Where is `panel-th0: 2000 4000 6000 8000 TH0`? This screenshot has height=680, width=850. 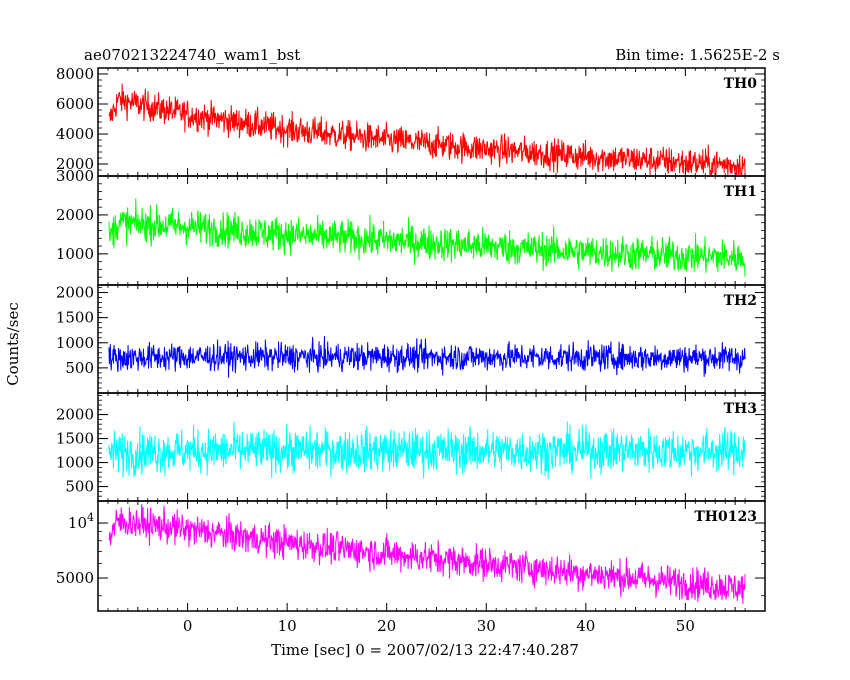
panel-th0: 2000 4000 6000 8000 TH0 is located at coordinates (411, 121).